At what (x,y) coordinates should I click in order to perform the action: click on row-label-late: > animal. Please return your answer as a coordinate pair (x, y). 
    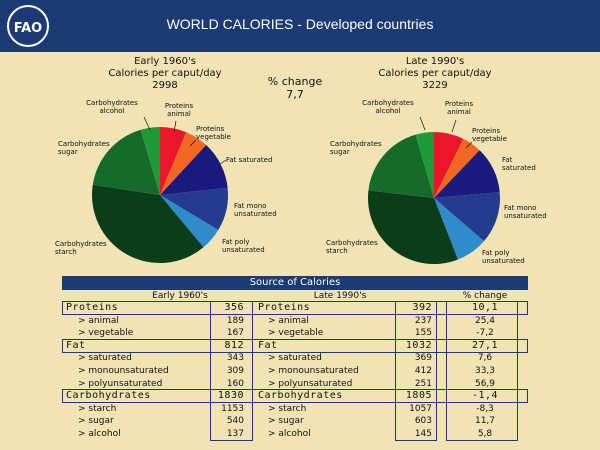
    Looking at the image, I should click on (288, 321).